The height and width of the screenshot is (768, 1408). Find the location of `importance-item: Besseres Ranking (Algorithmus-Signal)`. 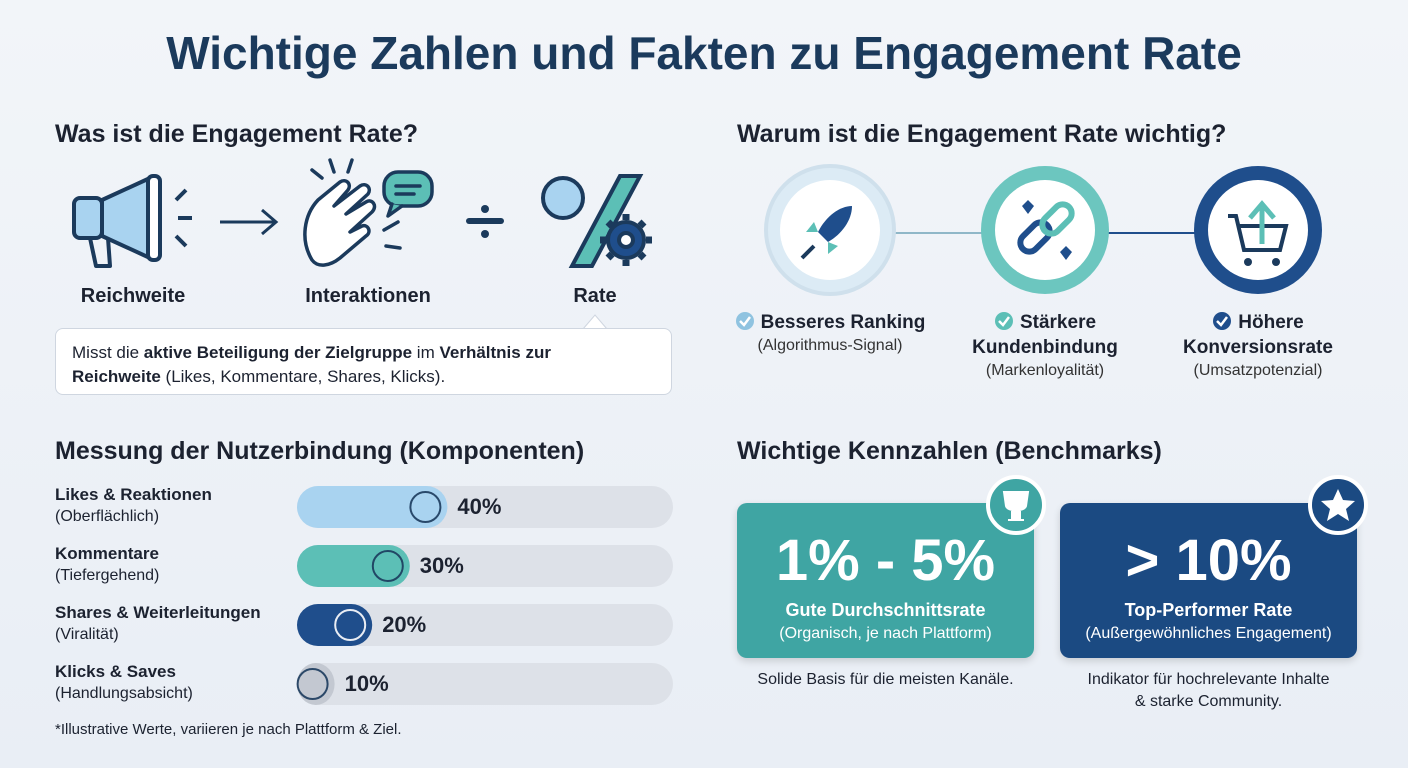

importance-item: Besseres Ranking (Algorithmus-Signal) is located at coordinates (830, 333).